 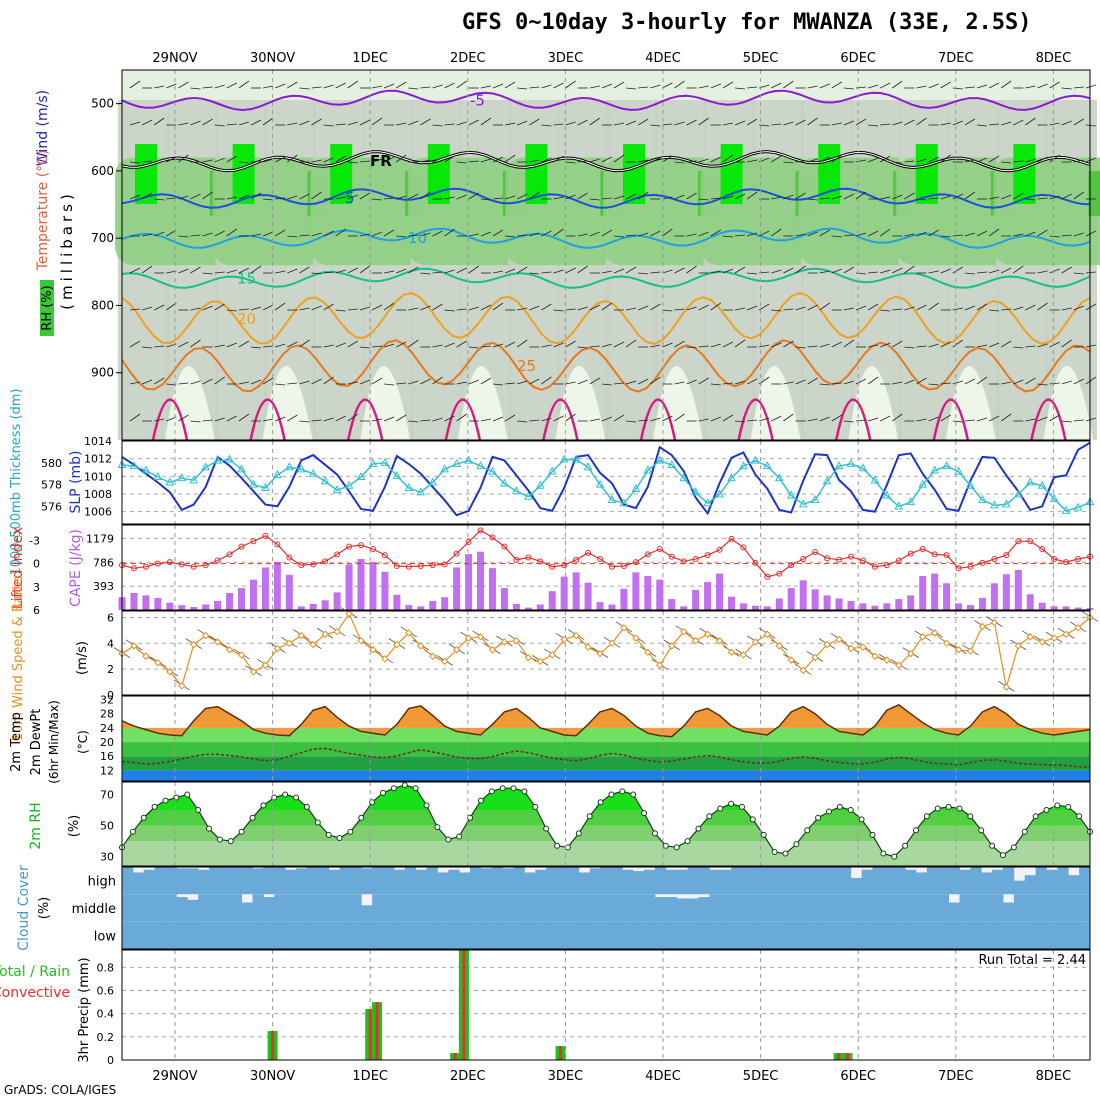 What do you see at coordinates (634, 174) in the screenshot?
I see `rh-saturated-patch` at bounding box center [634, 174].